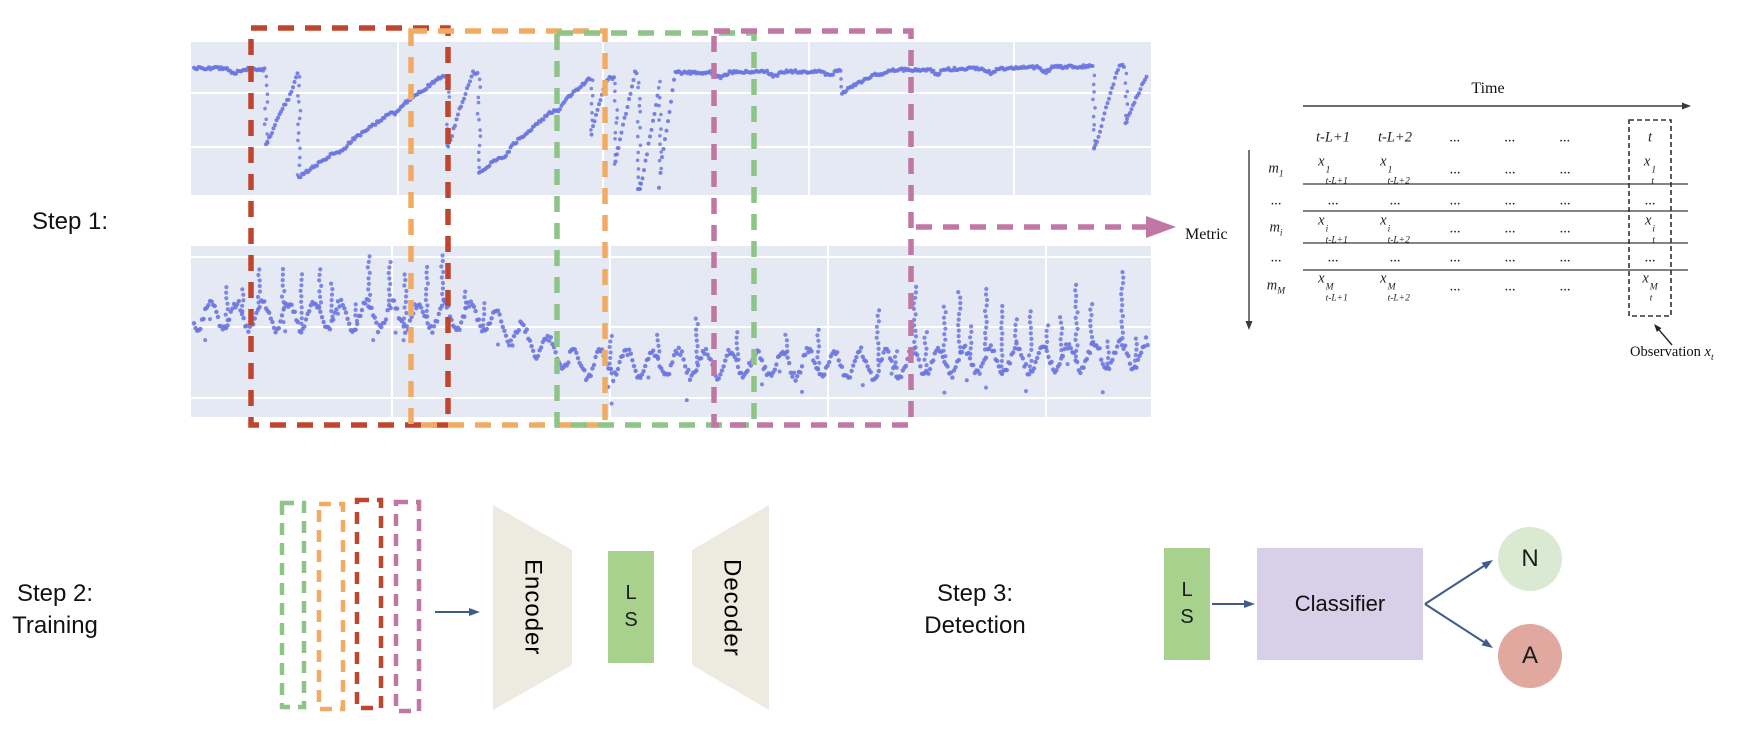 Image resolution: width=1750 pixels, height=736 pixels. I want to click on observation-variable-sub: t, so click(1712, 357).